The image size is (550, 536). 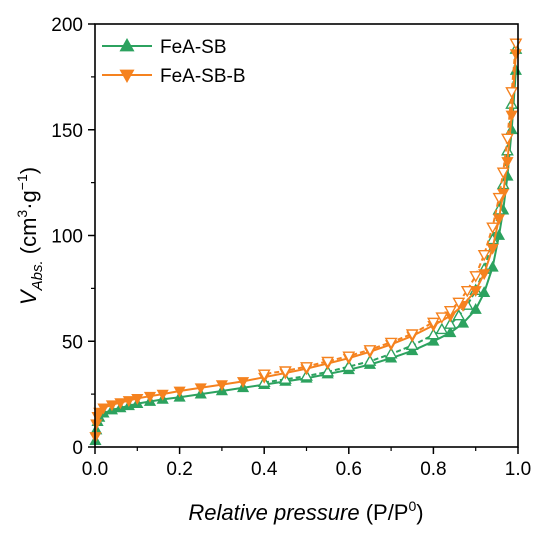 I want to click on x-axis-title: Relative pressure (P/P0), so click(x=305, y=511).